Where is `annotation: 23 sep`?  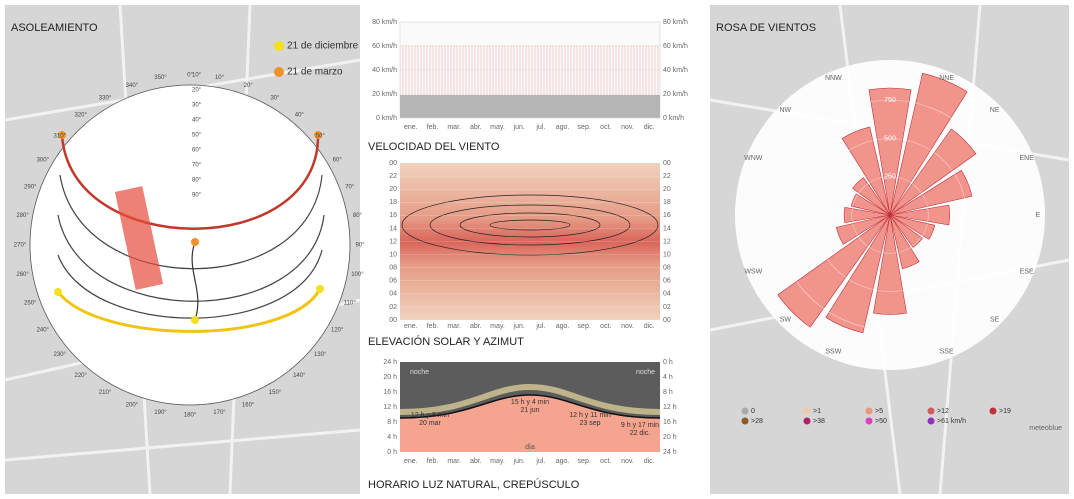
annotation: 23 sep is located at coordinates (589, 423).